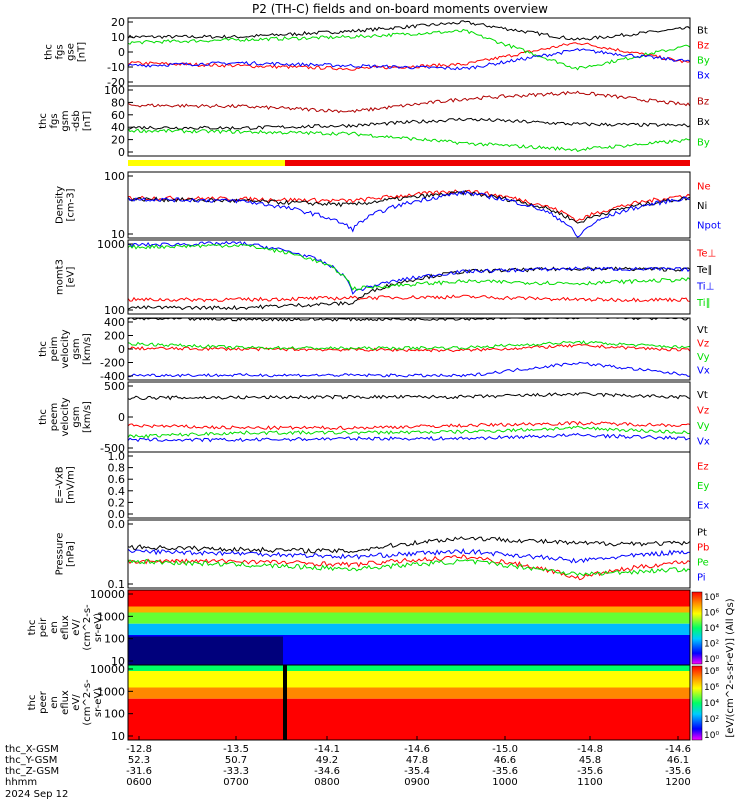  I want to click on y-tick-label: -200, so click(112, 363).